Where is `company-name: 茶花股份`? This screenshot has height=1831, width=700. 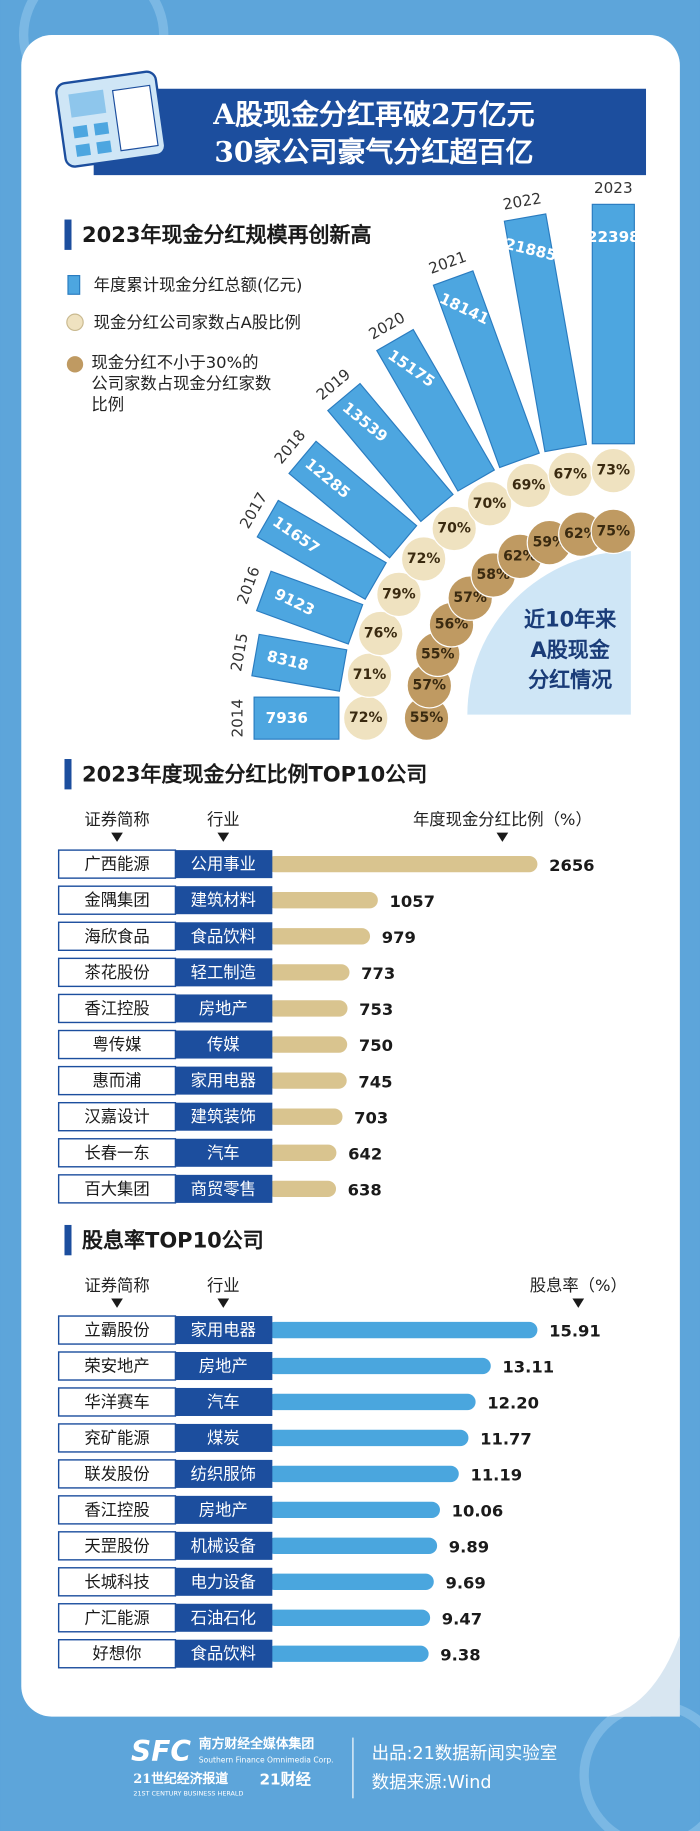 company-name: 茶花股份 is located at coordinates (116, 972).